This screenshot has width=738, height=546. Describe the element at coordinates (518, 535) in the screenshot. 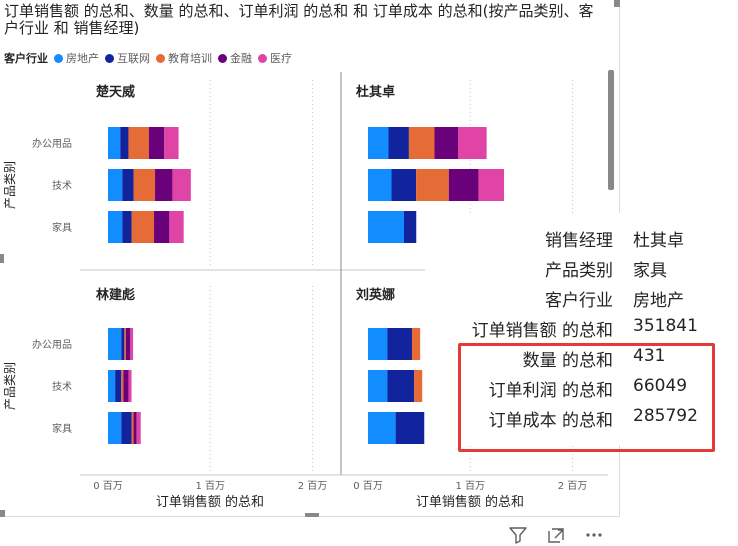

I see `filter-icon` at that location.